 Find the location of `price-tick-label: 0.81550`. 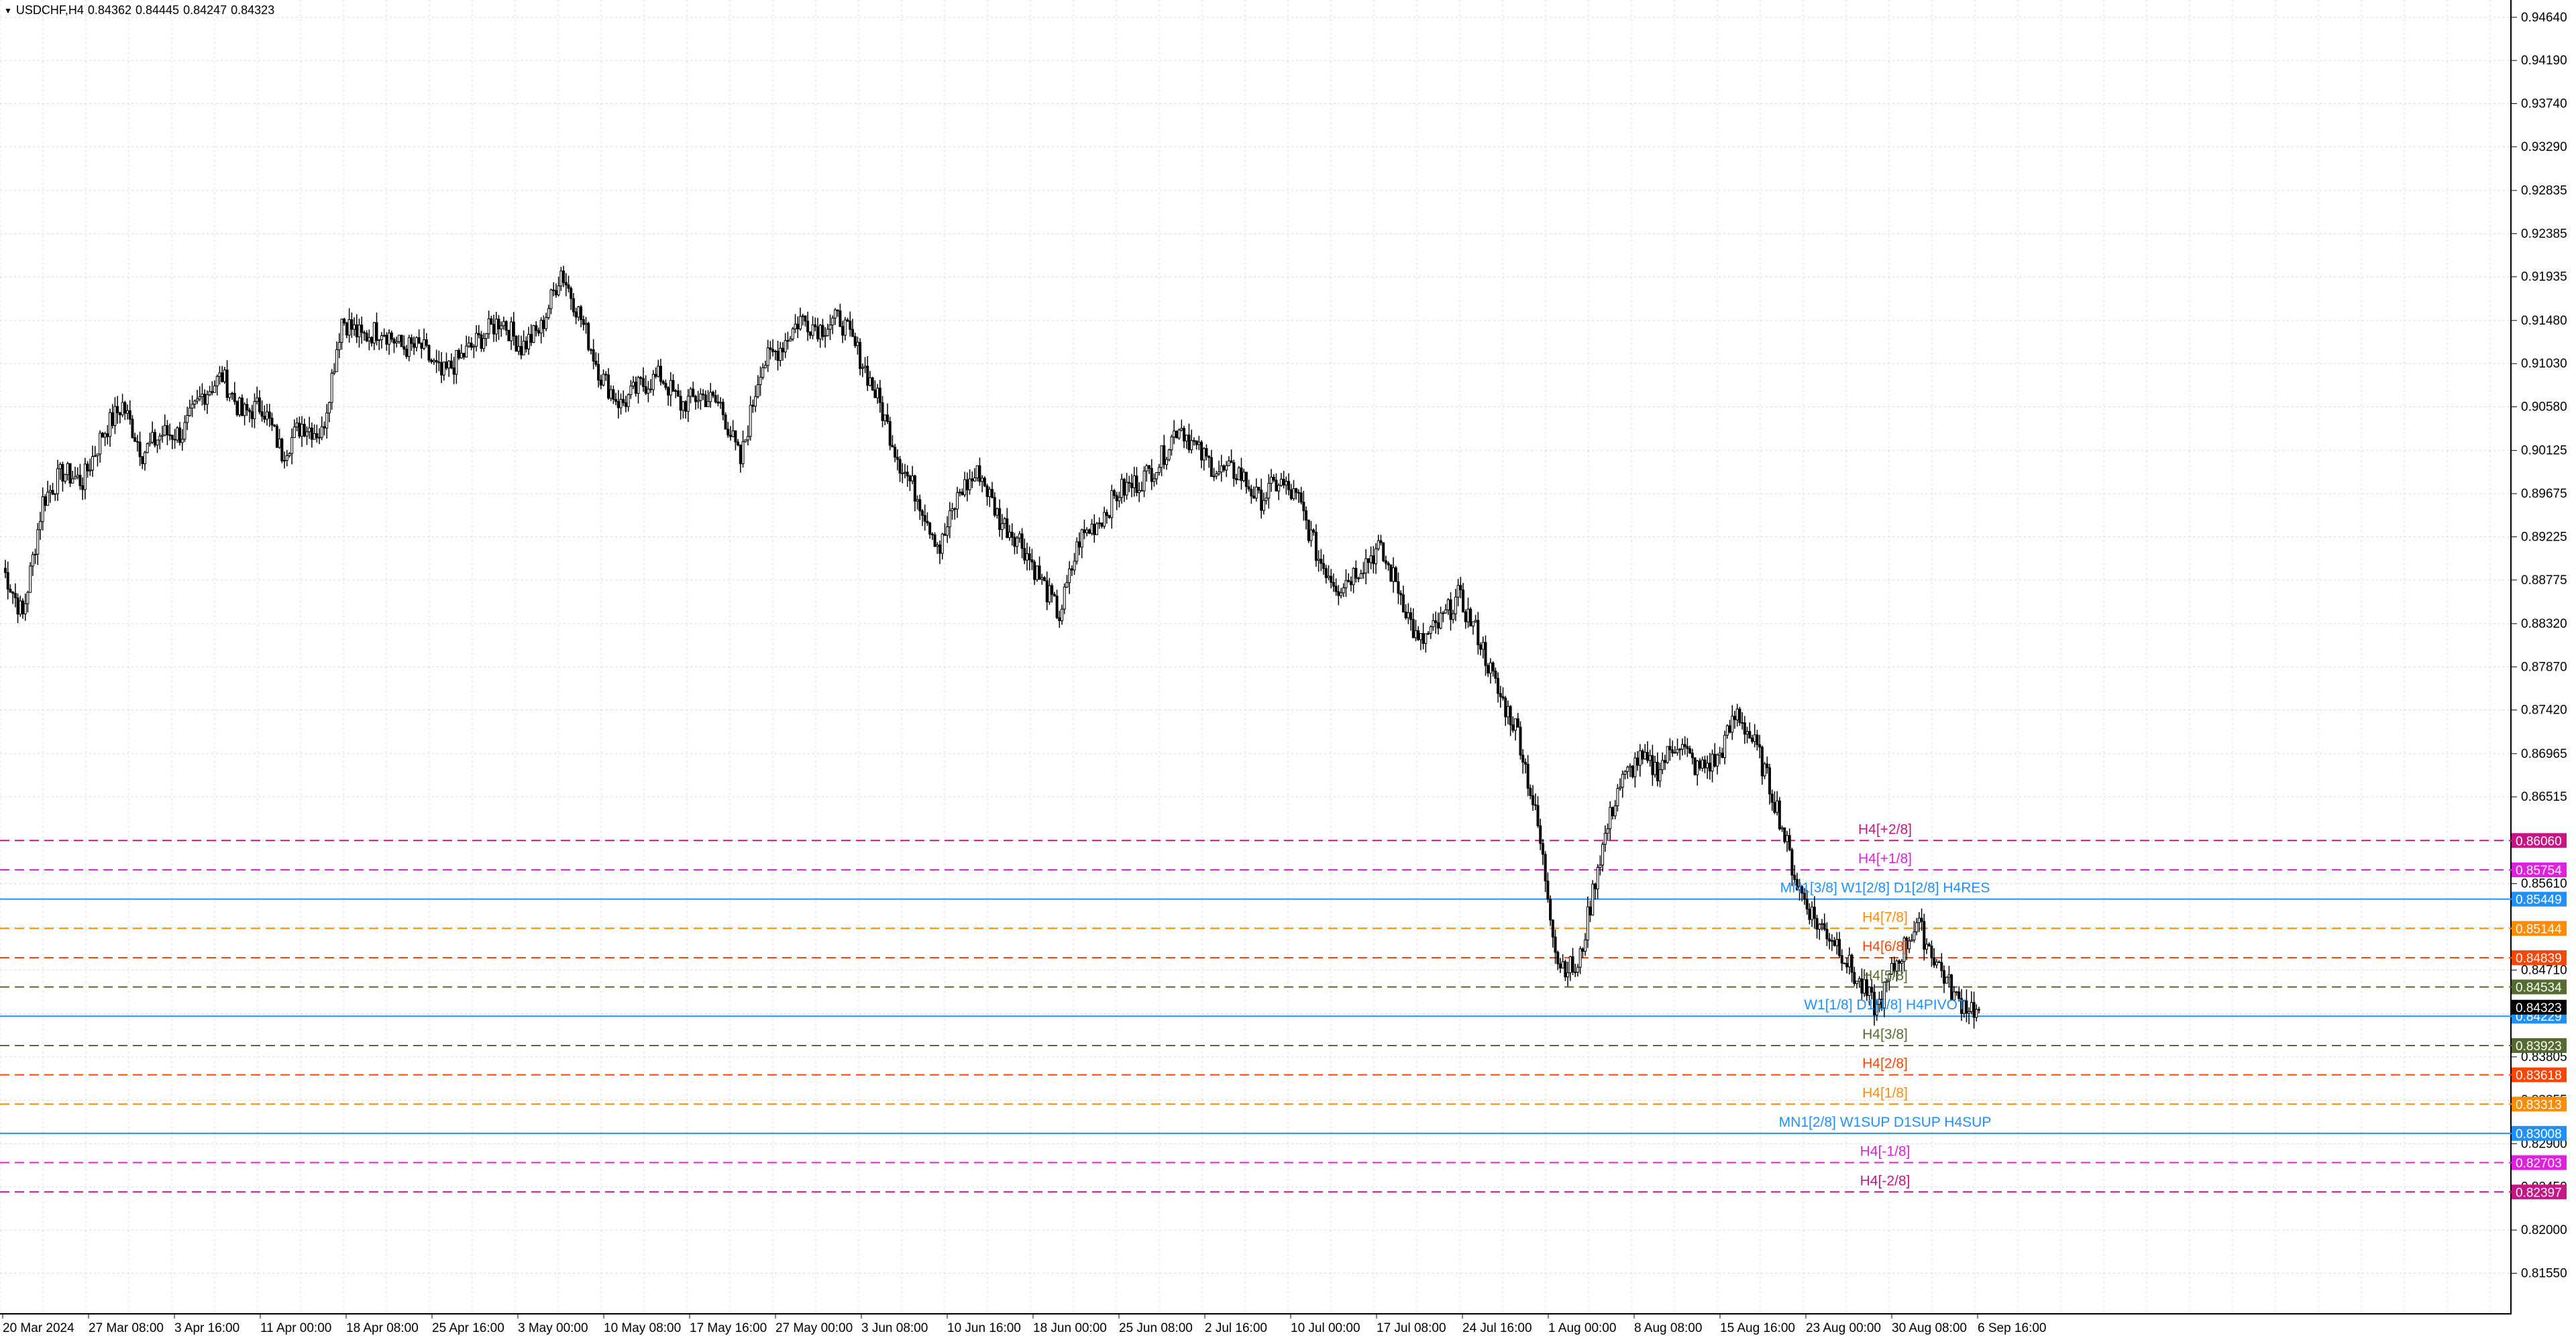

price-tick-label: 0.81550 is located at coordinates (2544, 1273).